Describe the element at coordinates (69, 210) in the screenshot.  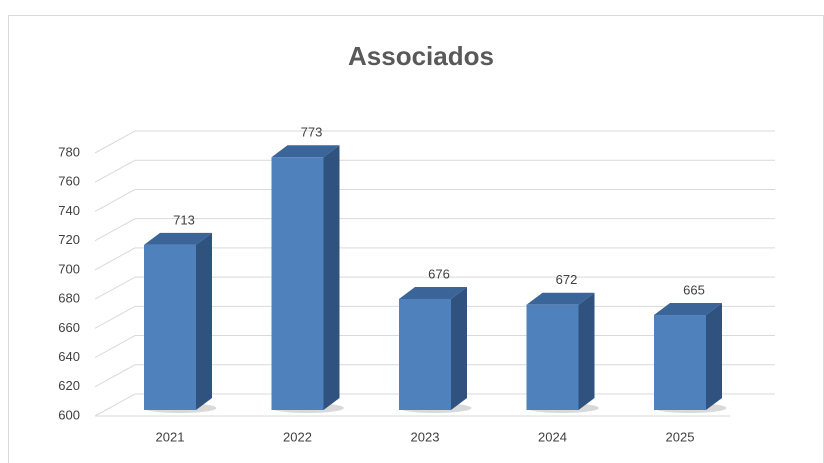
I see `y-tick-label: 740` at that location.